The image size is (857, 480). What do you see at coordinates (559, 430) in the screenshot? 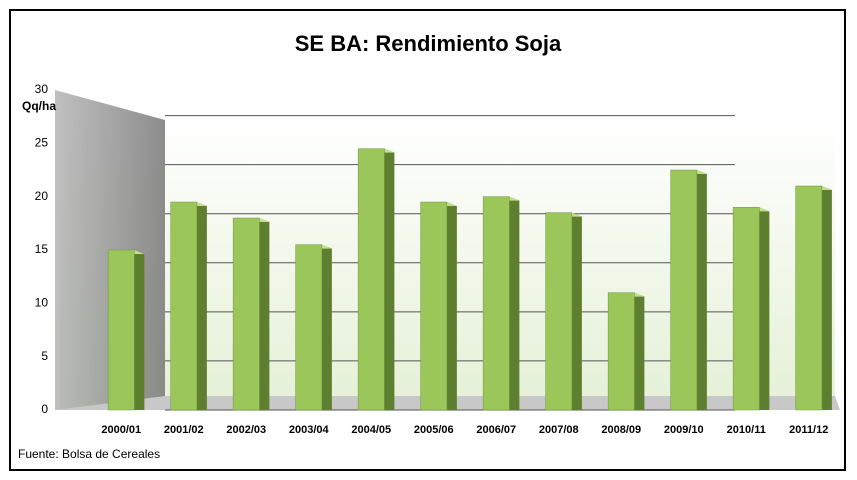
I see `x-tick-label: 2007/08` at bounding box center [559, 430].